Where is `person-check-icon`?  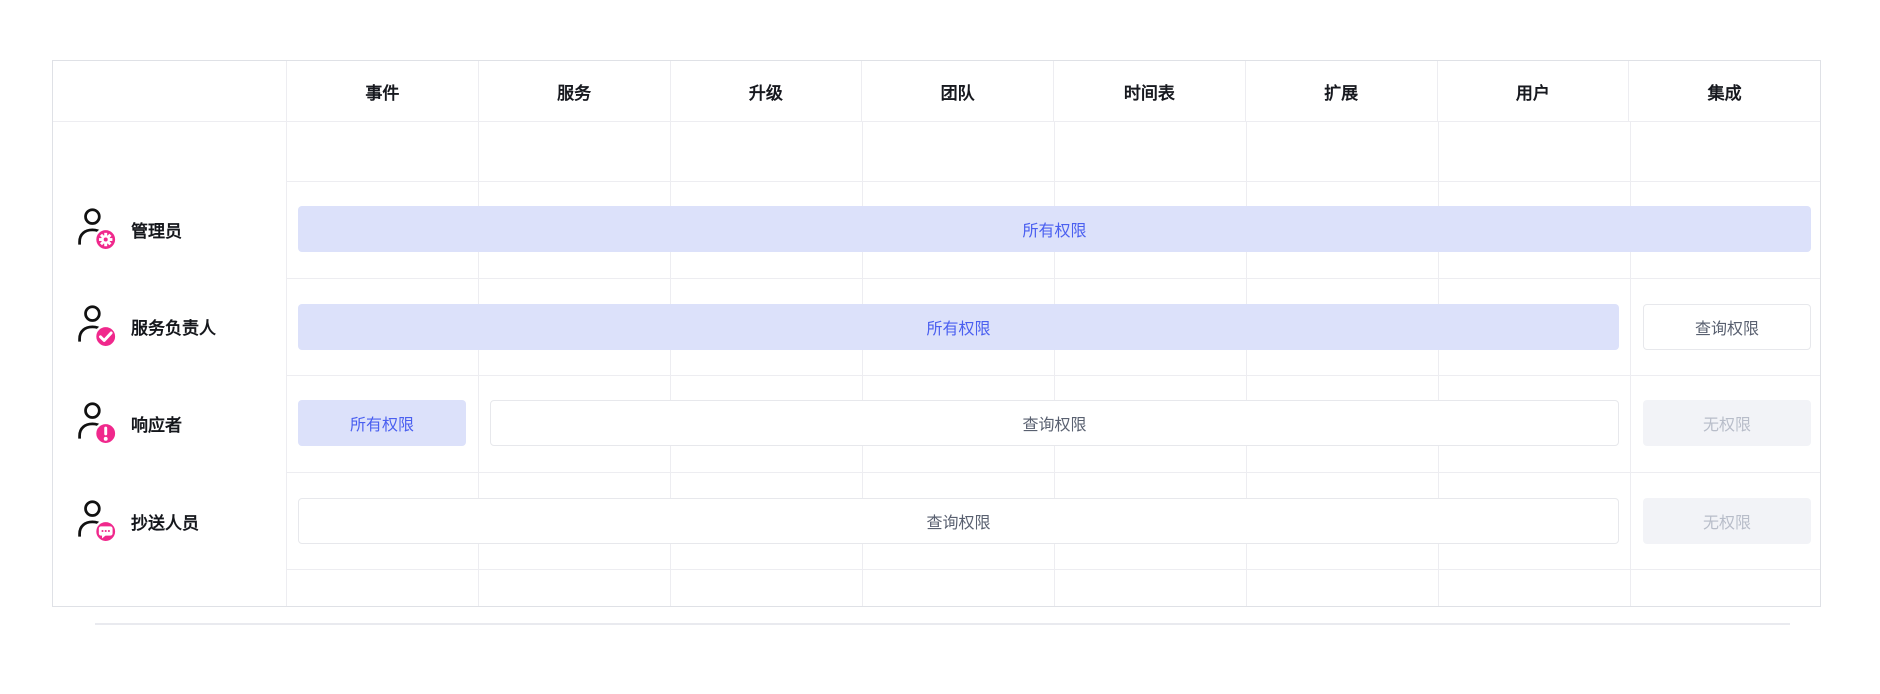
person-check-icon is located at coordinates (98, 326).